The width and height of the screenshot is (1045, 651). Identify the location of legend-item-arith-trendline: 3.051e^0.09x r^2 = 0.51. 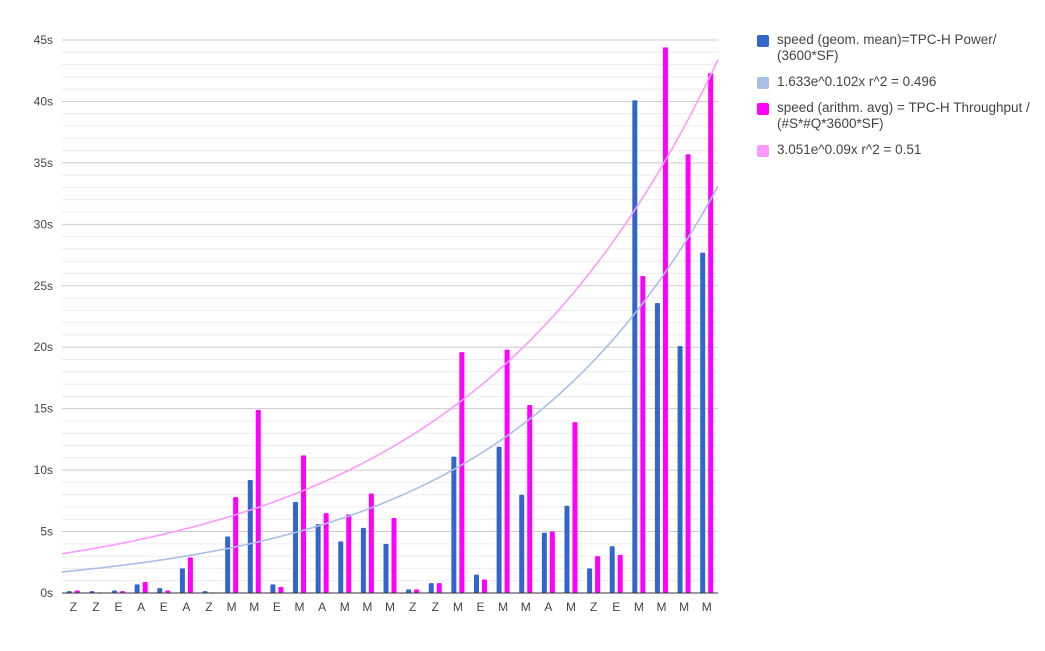
(897, 150).